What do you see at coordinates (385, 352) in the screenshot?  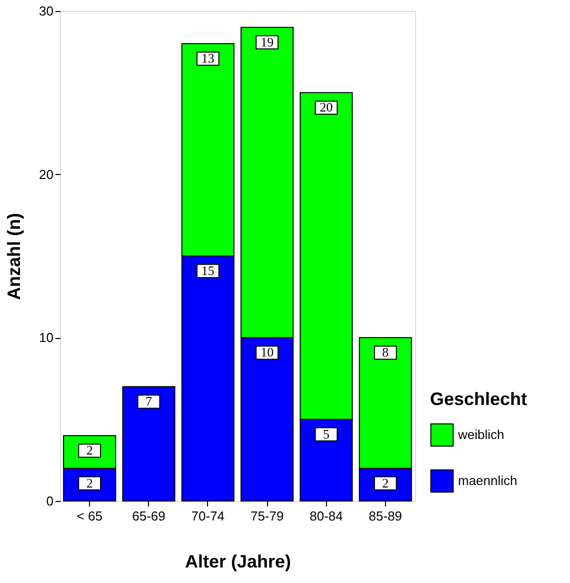 I see `data-label: 8` at bounding box center [385, 352].